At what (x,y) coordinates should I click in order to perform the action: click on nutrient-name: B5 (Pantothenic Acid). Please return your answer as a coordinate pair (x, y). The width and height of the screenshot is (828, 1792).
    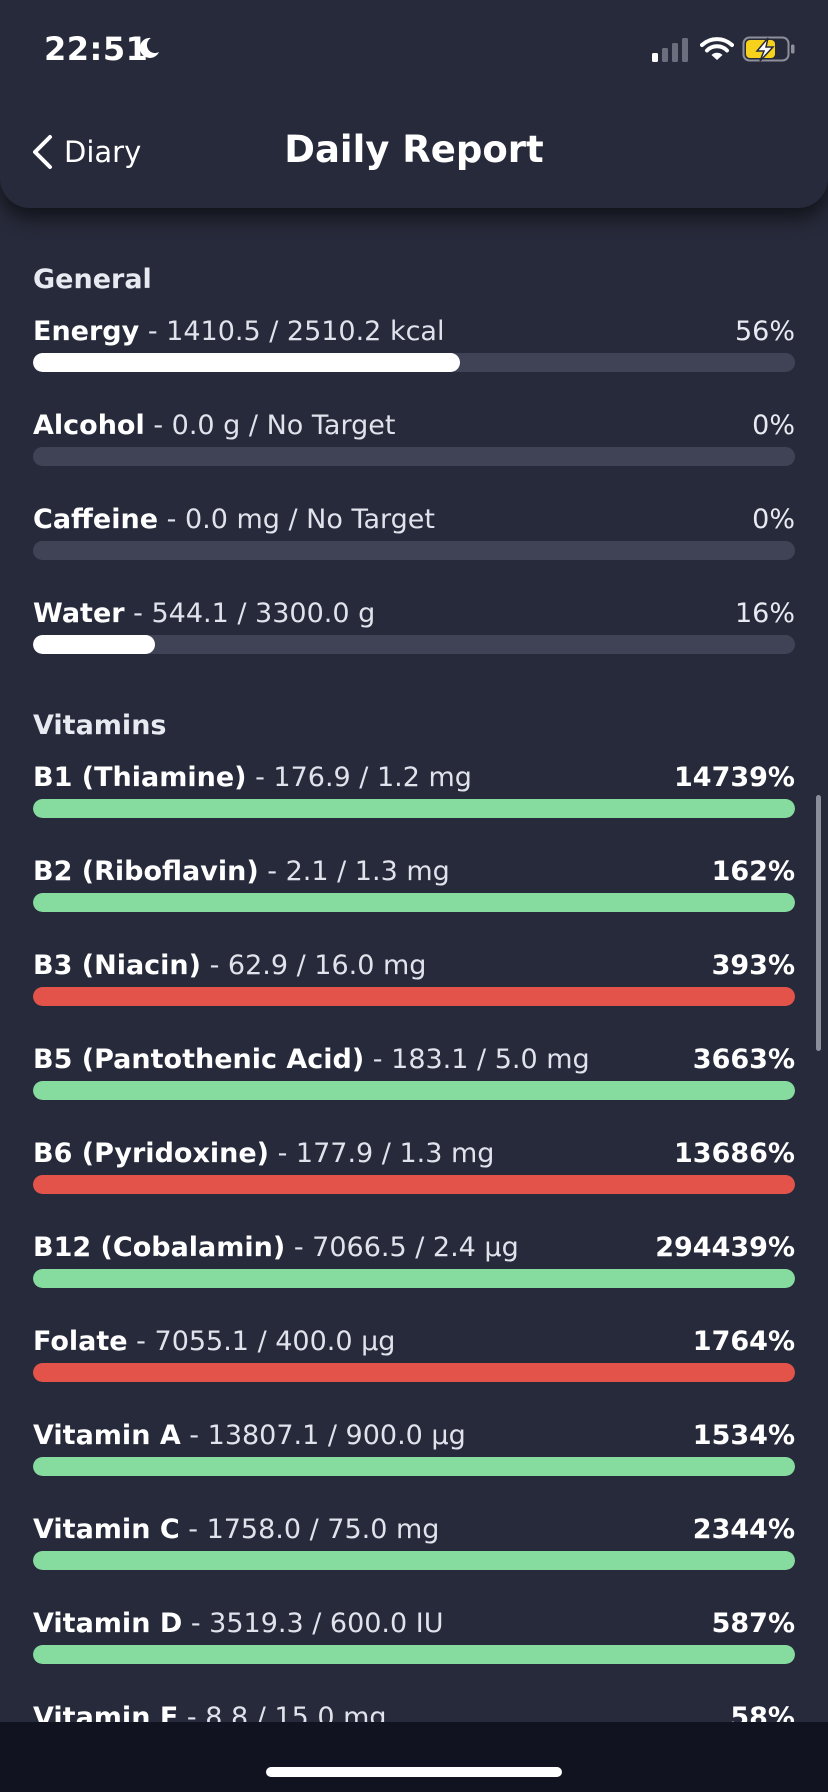
    Looking at the image, I should click on (199, 1059).